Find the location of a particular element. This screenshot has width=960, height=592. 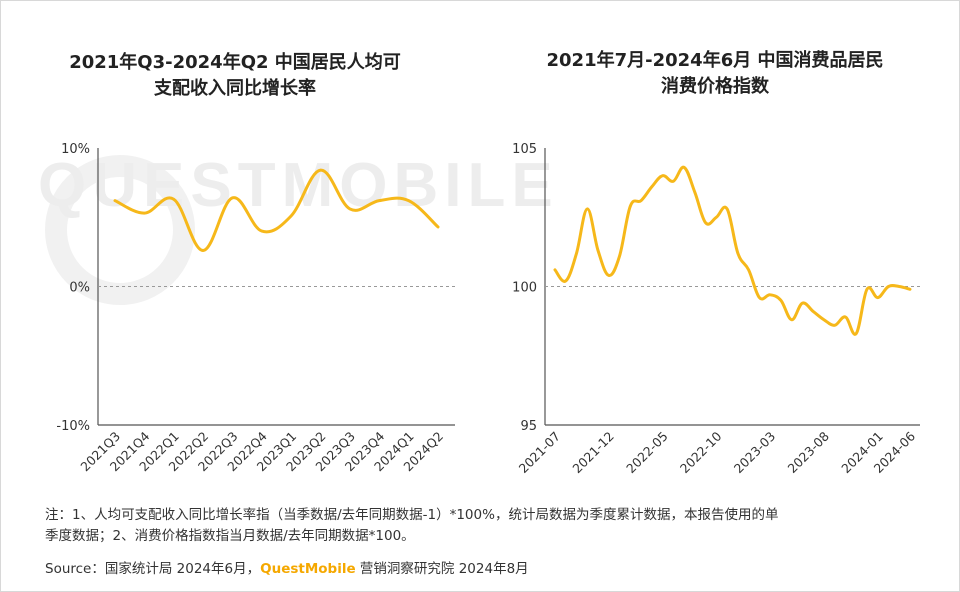

source-prefix: Source：国家统计局 2024年6月， is located at coordinates (153, 569).